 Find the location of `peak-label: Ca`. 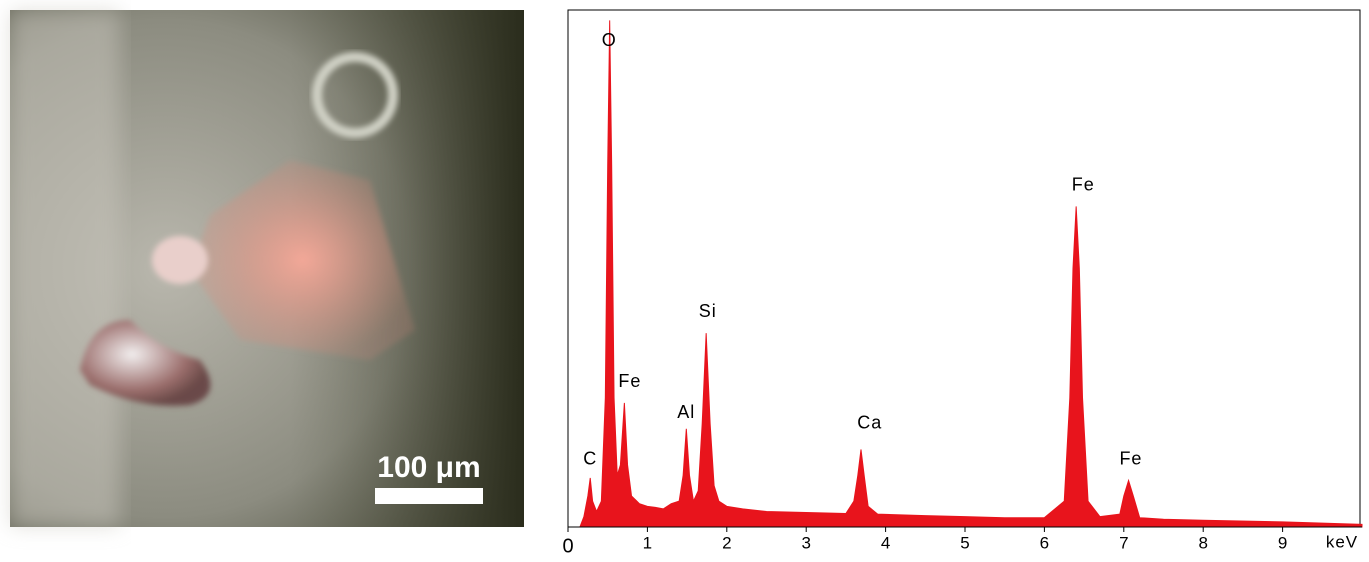

peak-label: Ca is located at coordinates (869, 422).